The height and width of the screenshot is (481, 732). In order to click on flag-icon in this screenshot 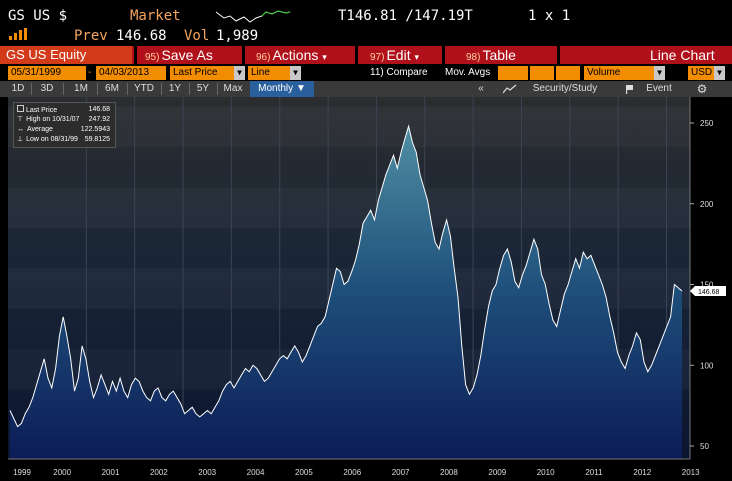, I will do `click(629, 89)`.